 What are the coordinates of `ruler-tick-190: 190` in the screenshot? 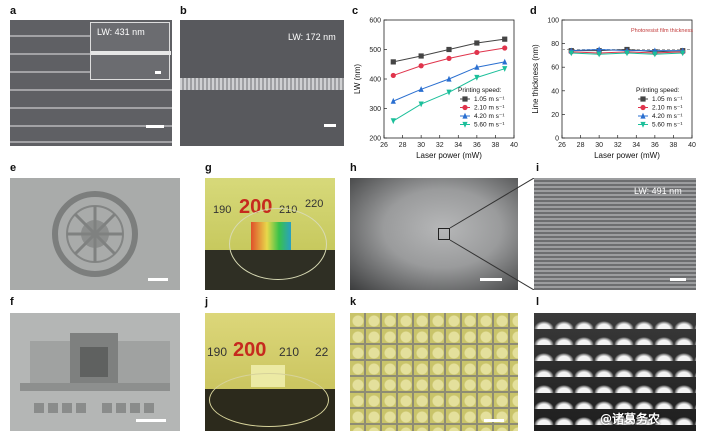 It's located at (217, 352).